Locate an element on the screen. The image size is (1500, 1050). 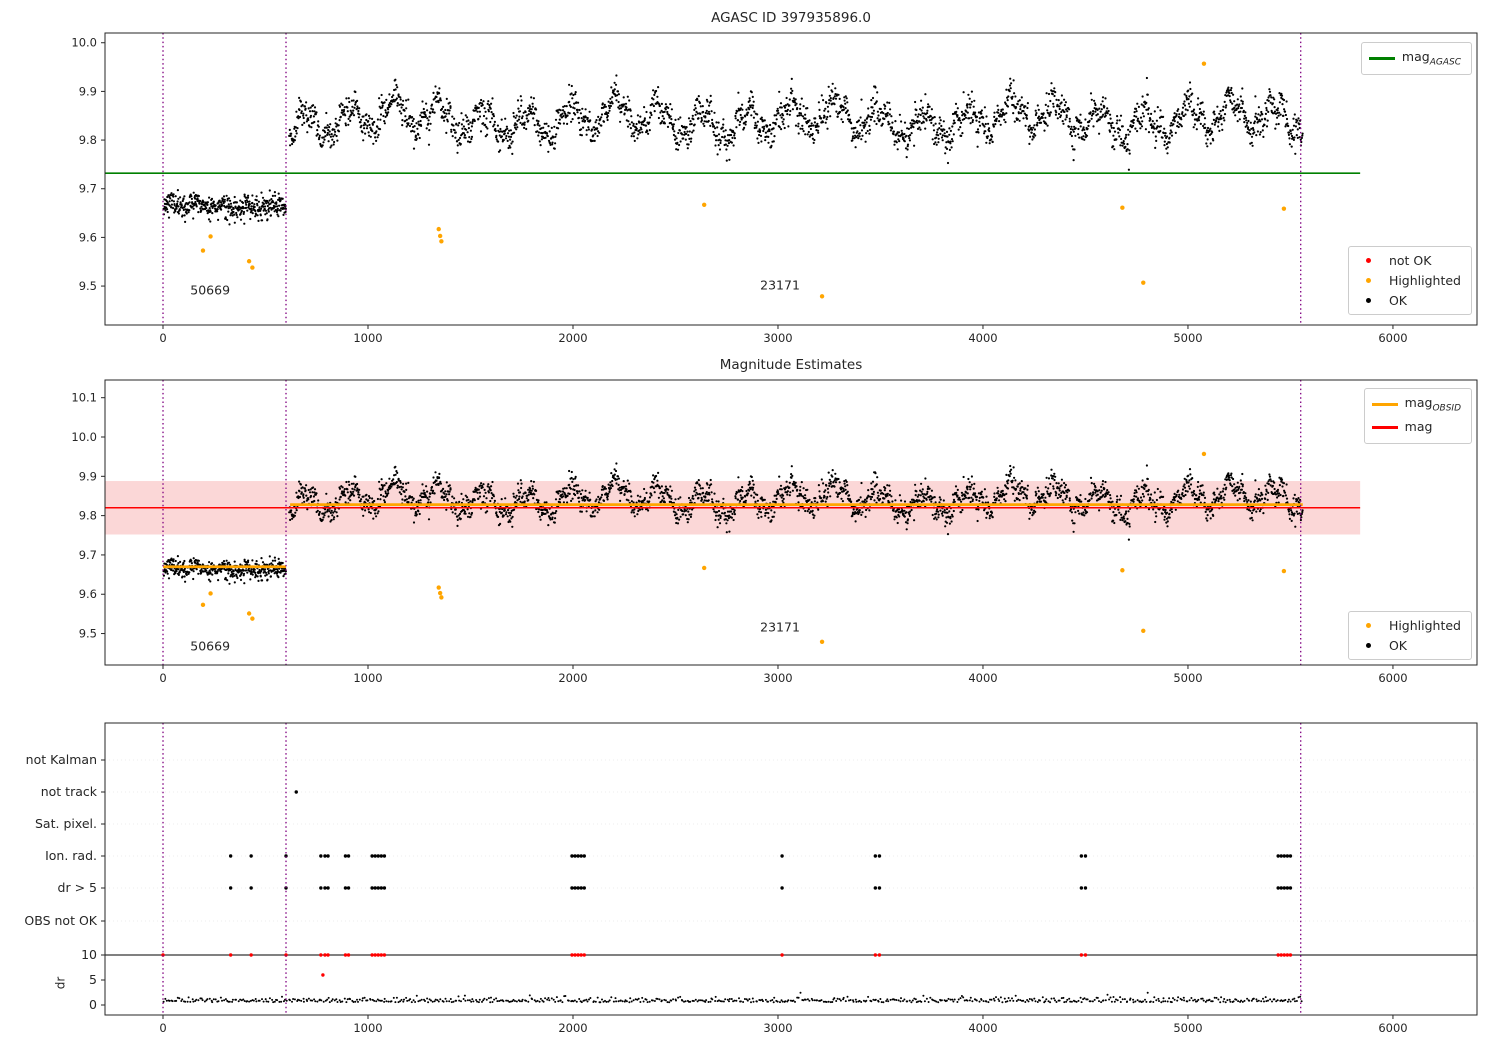
svg-text: 1000 is located at coordinates (367, 338).